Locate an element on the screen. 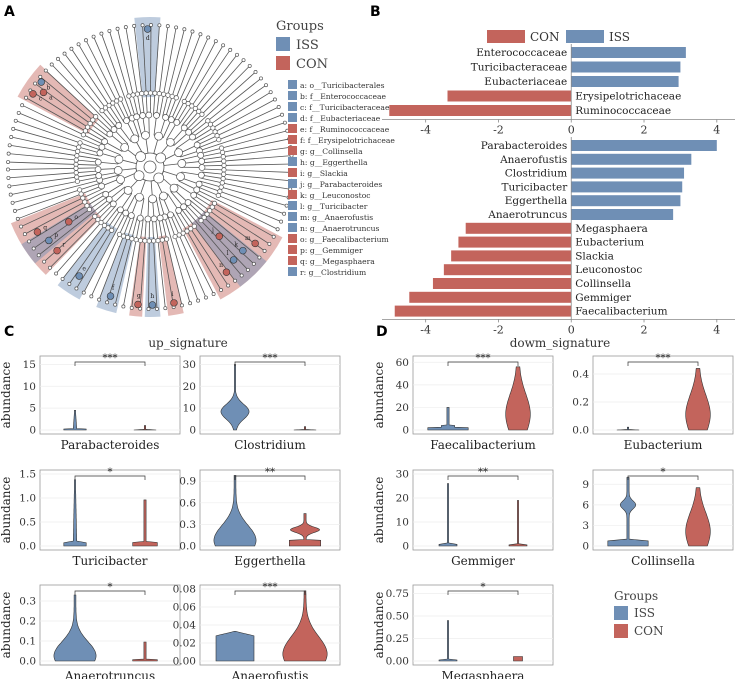  taxa-key-label: c: f__Turicibacteraceae is located at coordinates (345, 107).